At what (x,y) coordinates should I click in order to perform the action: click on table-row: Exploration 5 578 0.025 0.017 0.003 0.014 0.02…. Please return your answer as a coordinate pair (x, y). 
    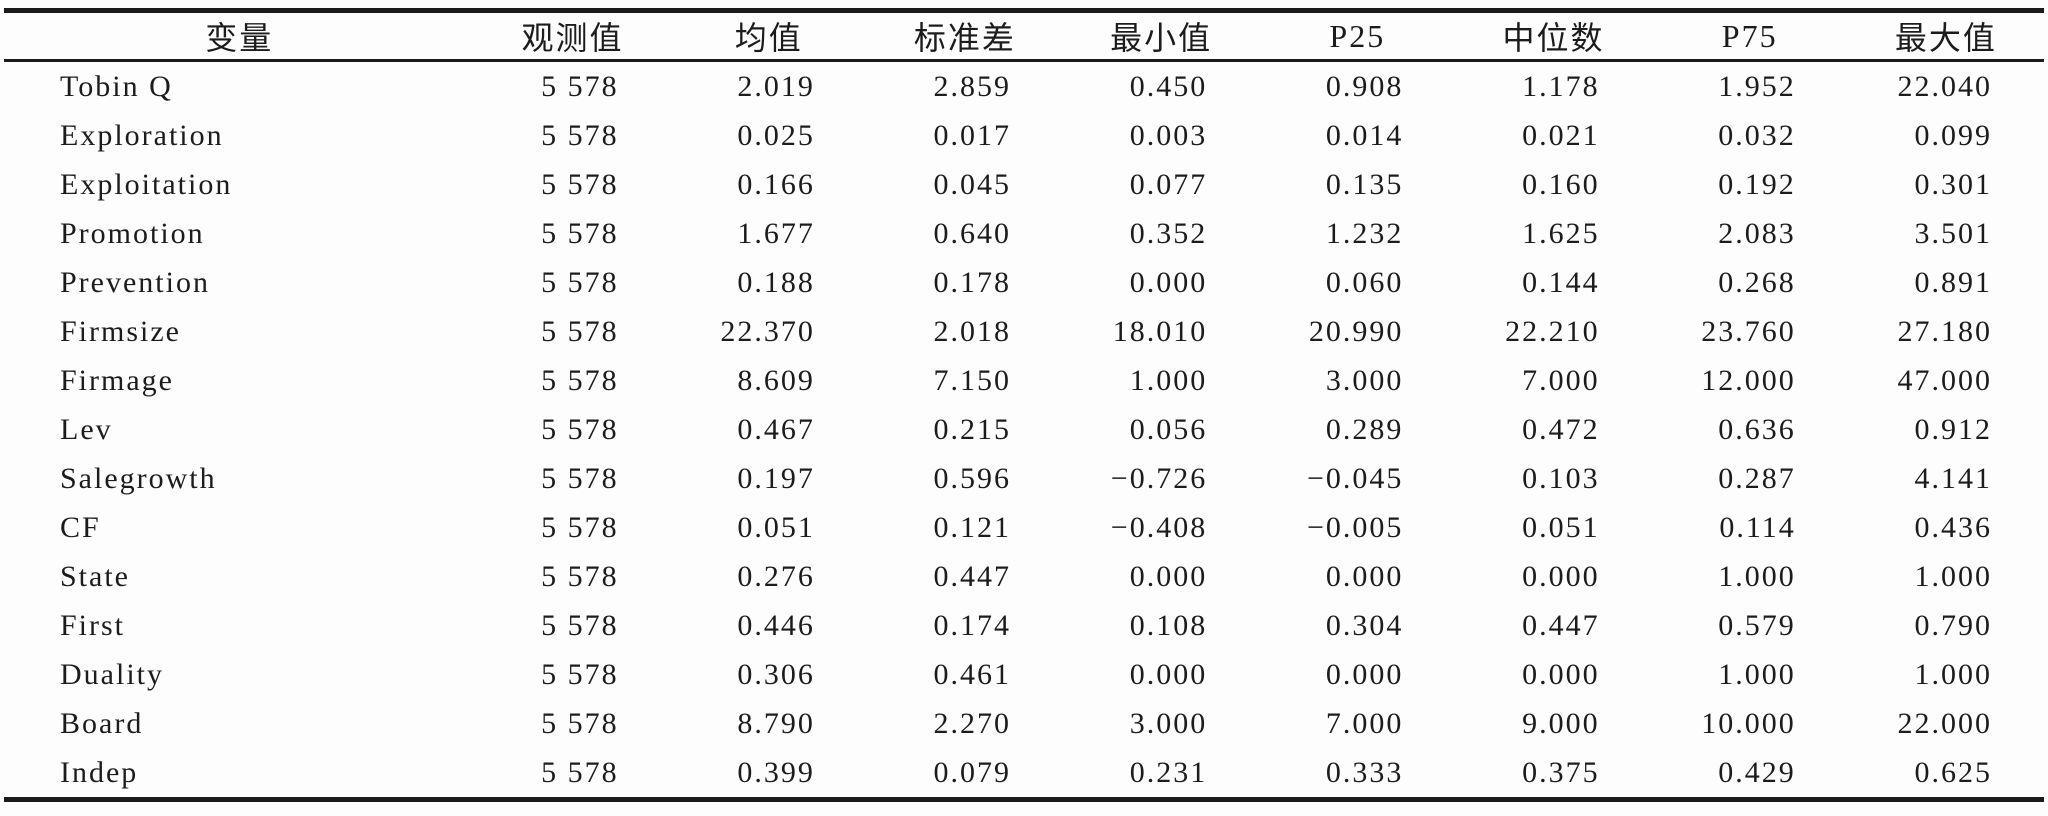
    Looking at the image, I should click on (1024, 135).